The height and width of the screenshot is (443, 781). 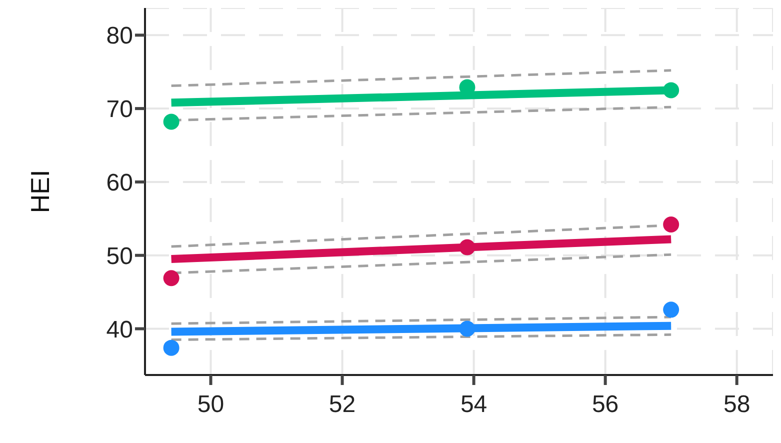 I want to click on y-tick-label: 80, so click(x=119, y=36).